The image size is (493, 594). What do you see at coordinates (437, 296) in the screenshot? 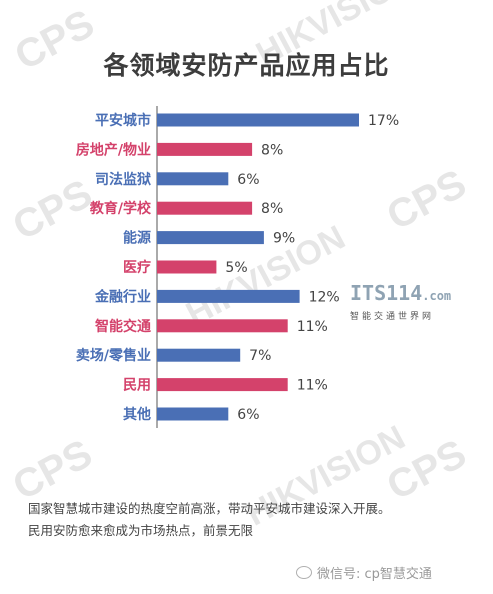
I see `logo-domain-text: .com` at bounding box center [437, 296].